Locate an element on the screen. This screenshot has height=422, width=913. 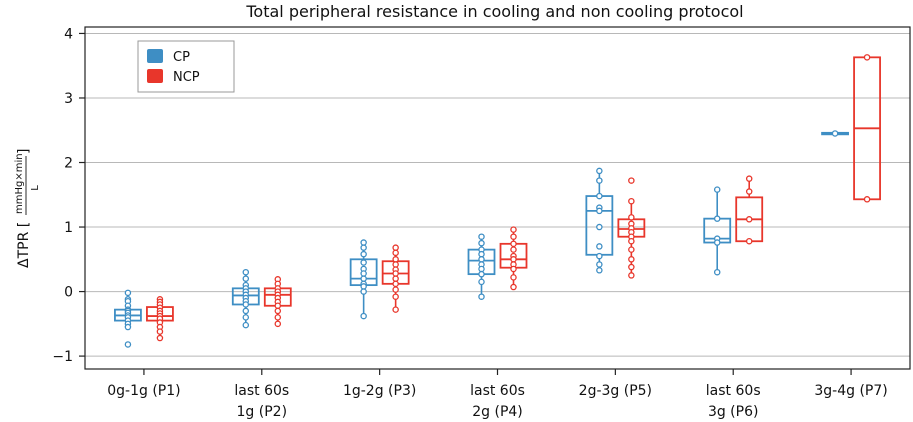
x-category-label: 3g (P6) is located at coordinates (733, 412).